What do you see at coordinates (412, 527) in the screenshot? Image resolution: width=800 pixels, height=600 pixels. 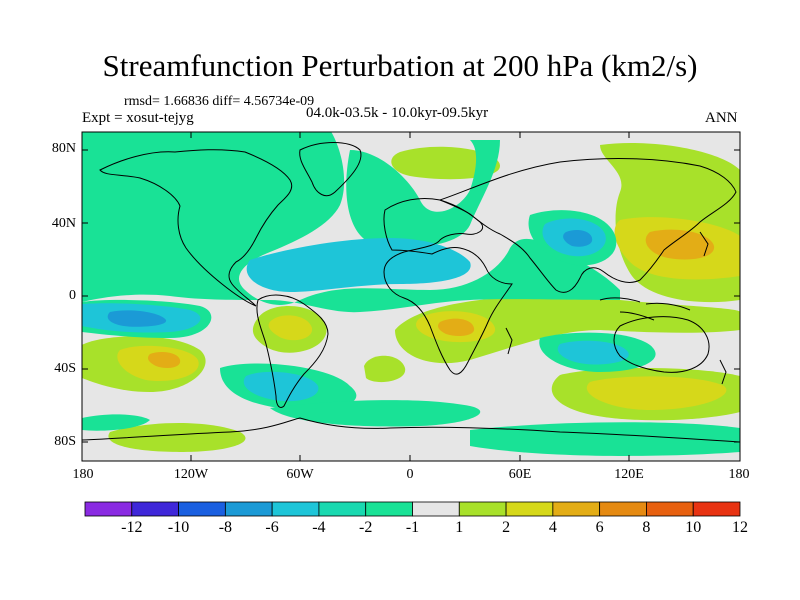 I see `colorbar-label: -1` at bounding box center [412, 527].